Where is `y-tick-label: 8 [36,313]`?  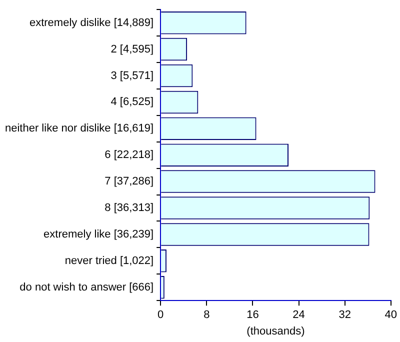 y-tick-label: 8 [36,313] is located at coordinates (129, 208).